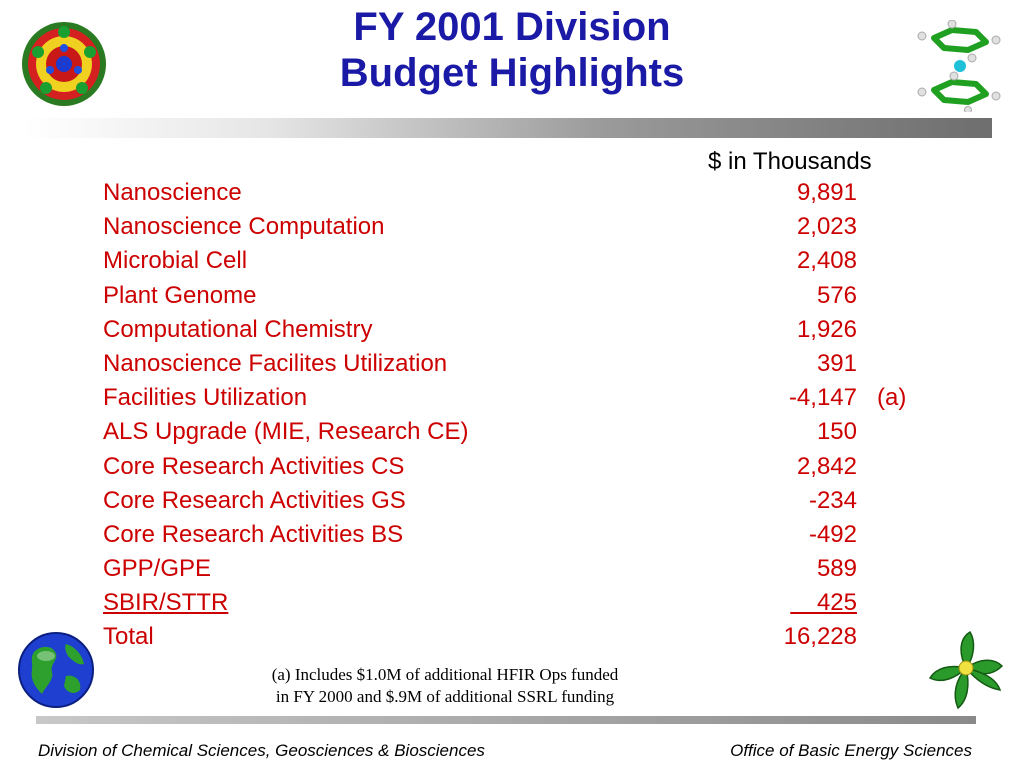 This screenshot has width=1024, height=768. What do you see at coordinates (64, 64) in the screenshot?
I see `nanostructure-logo-icon` at bounding box center [64, 64].